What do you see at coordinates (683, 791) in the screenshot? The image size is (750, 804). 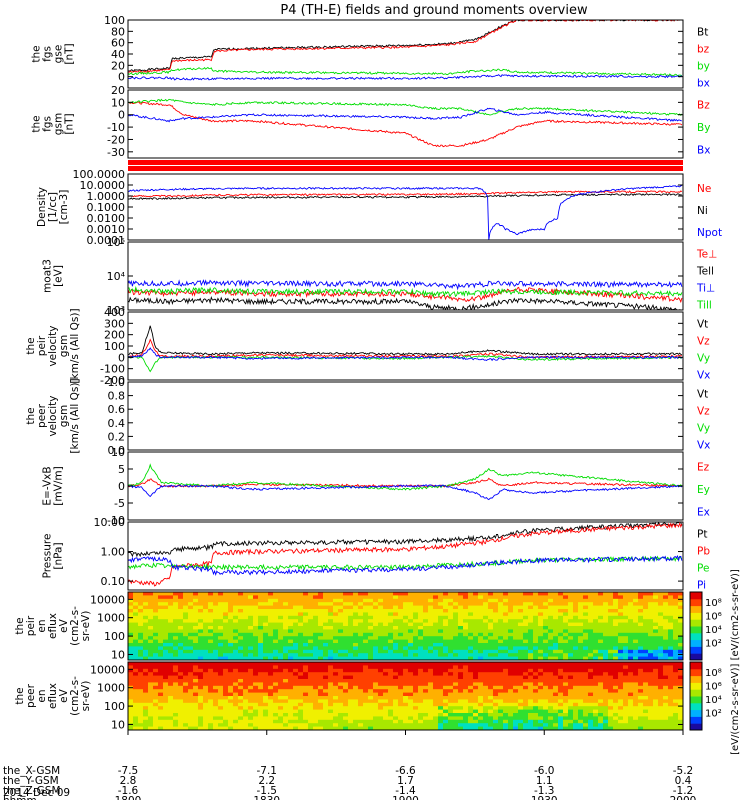 I see `footer-value: -1.2` at bounding box center [683, 791].